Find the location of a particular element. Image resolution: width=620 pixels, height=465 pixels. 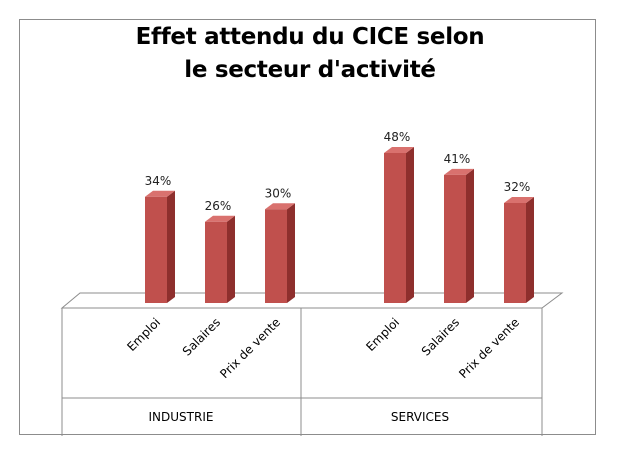

bar-industrie-emploi is located at coordinates (160, 246).